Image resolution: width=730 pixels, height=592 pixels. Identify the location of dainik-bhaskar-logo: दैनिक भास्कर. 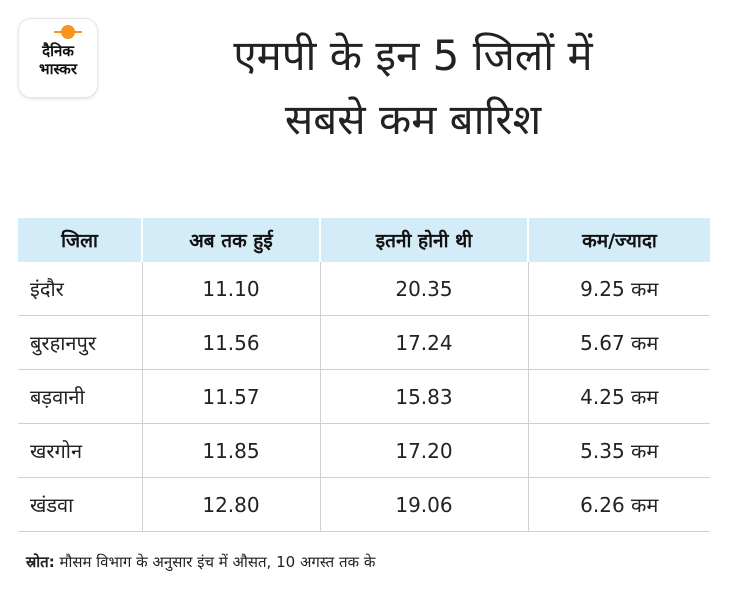
(58, 58).